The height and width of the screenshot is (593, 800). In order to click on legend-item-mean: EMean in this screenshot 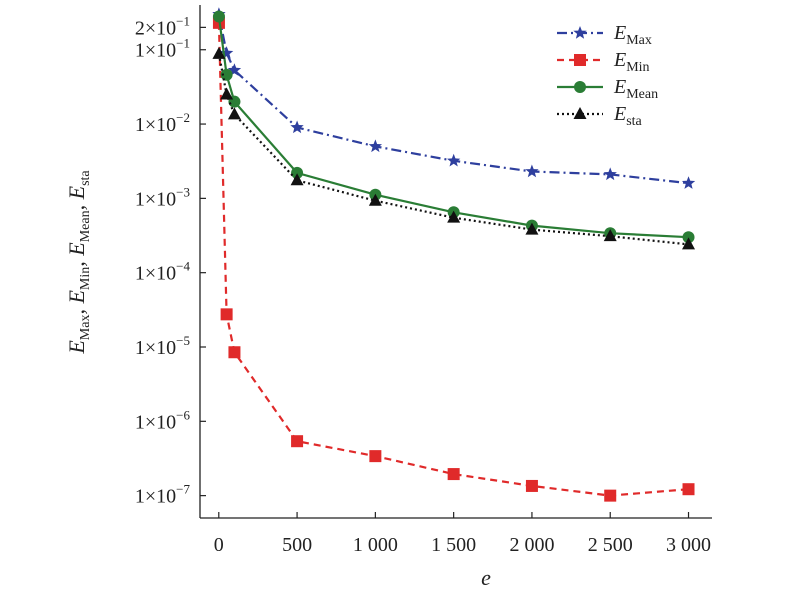, I will do `click(607, 89)`.